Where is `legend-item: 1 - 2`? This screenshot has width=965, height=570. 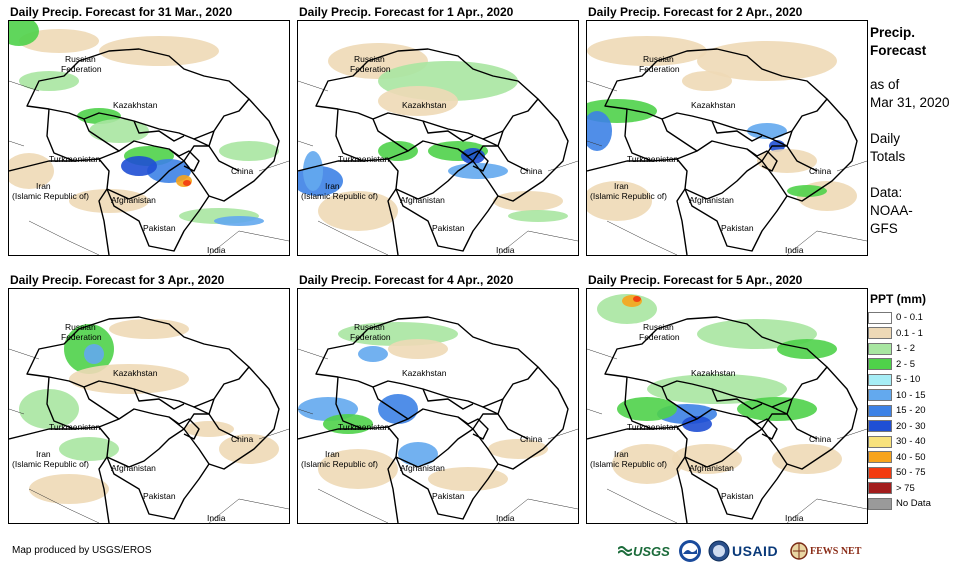
legend-item: 1 - 2 is located at coordinates (915, 349).